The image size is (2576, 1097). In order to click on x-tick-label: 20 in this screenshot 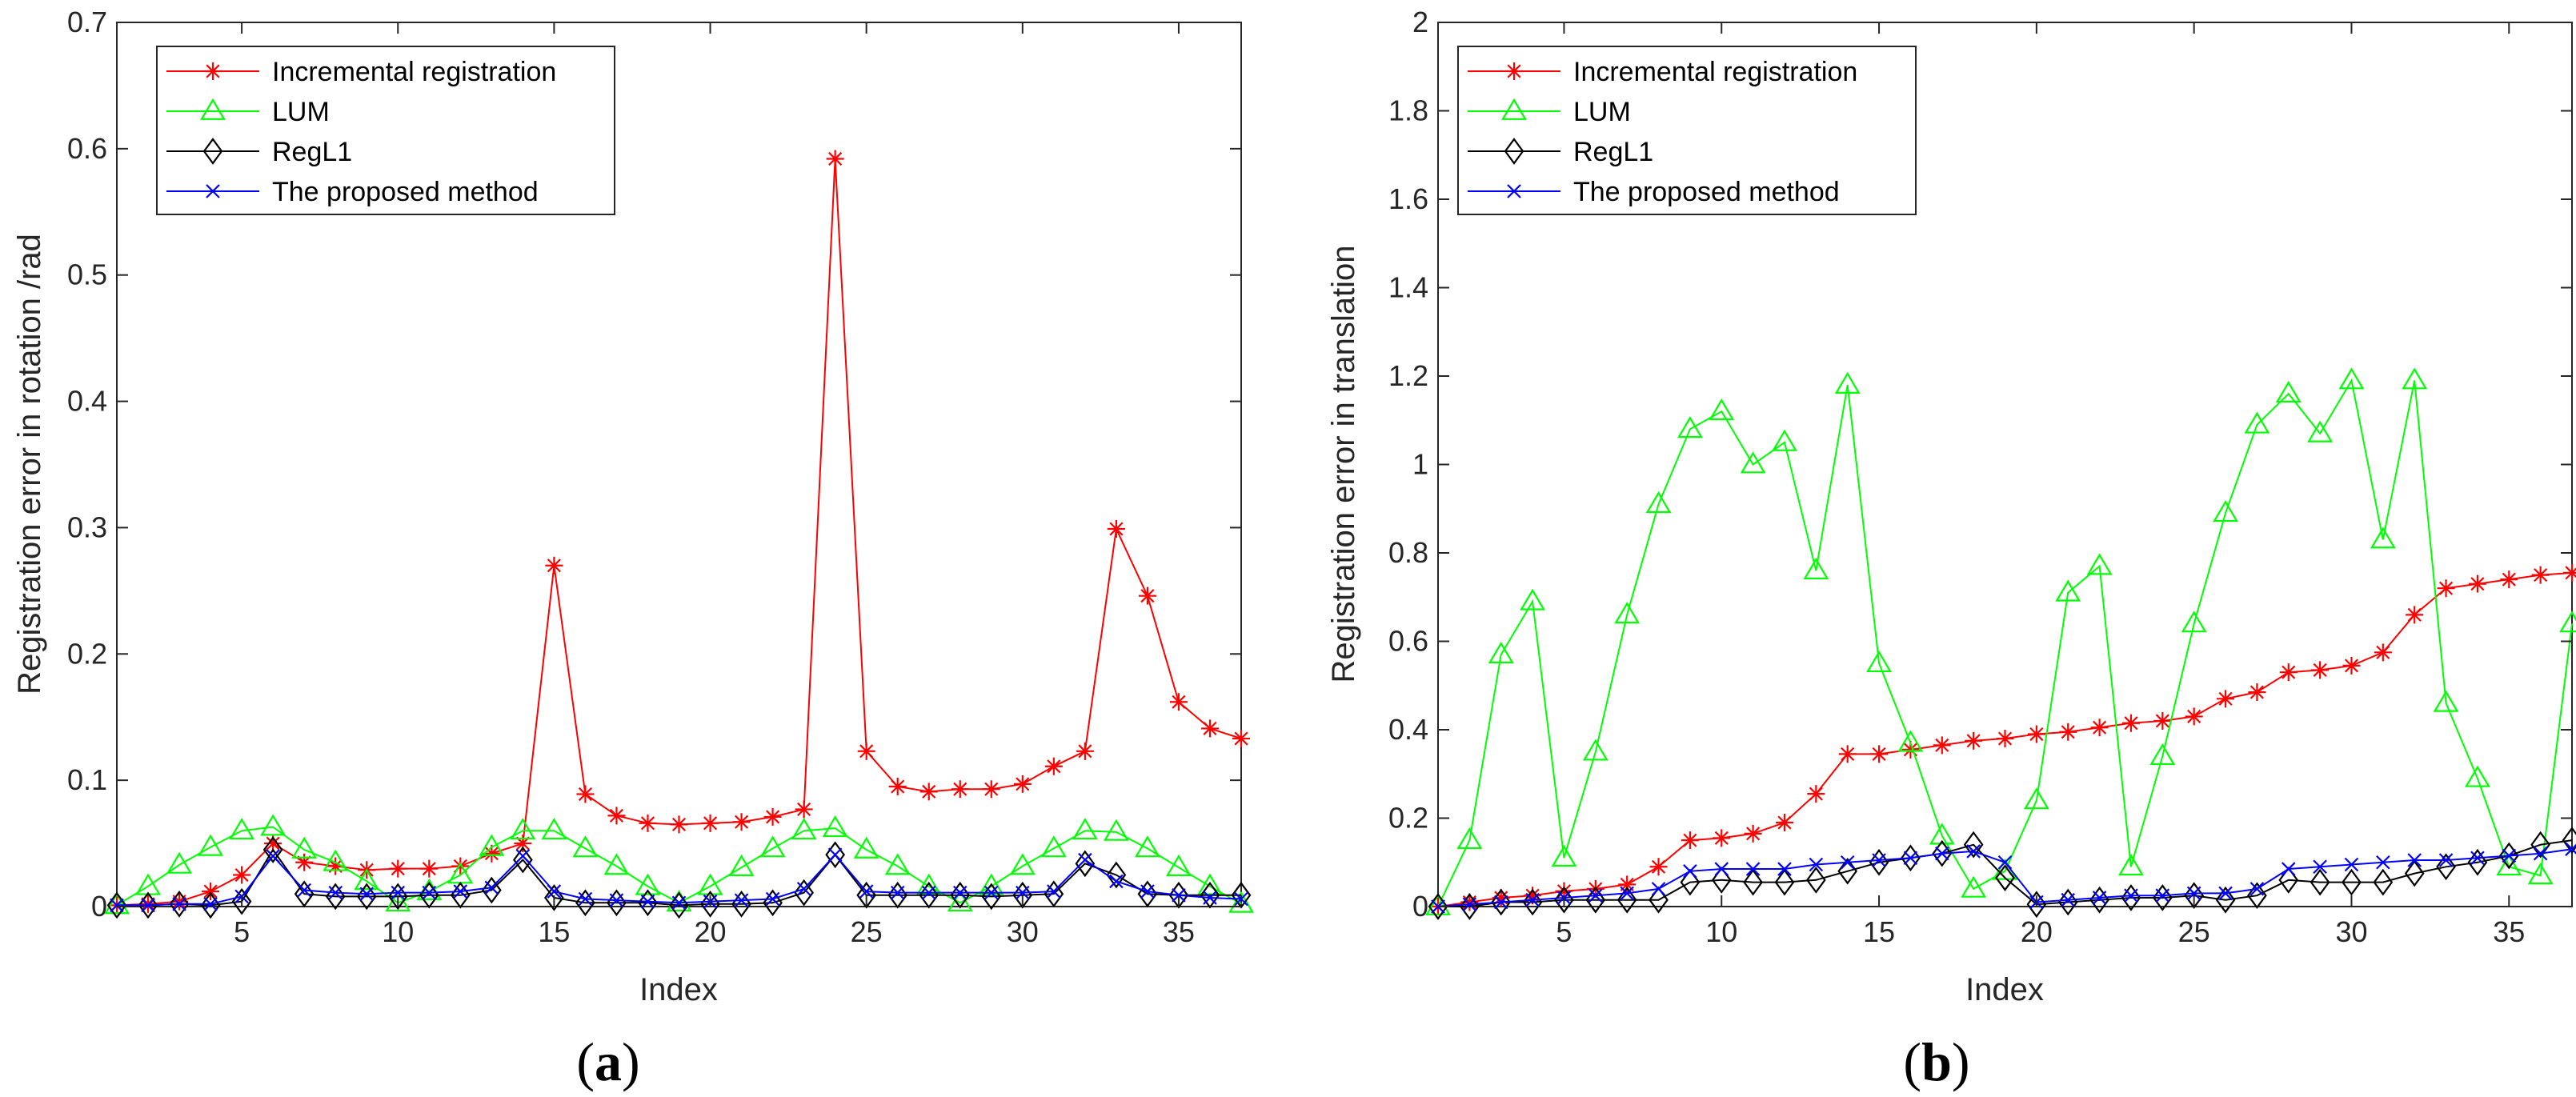, I will do `click(2037, 931)`.